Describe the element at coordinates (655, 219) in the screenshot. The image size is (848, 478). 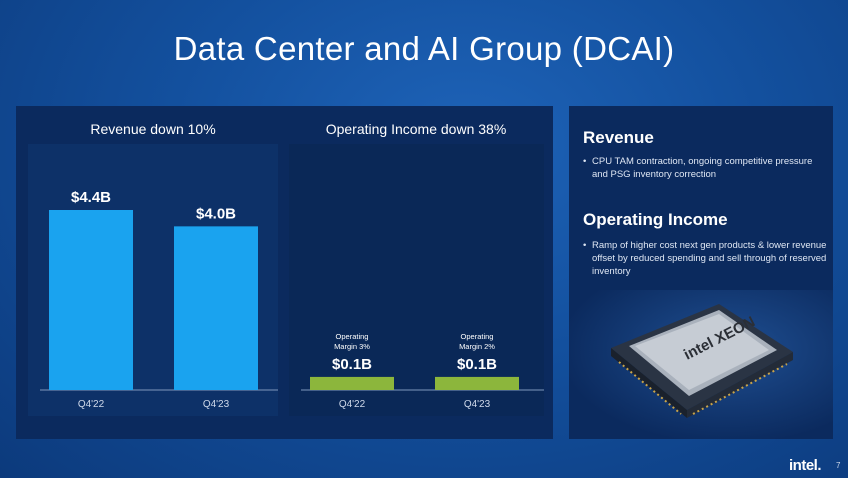
I see `operating-income-heading: Operating Income` at that location.